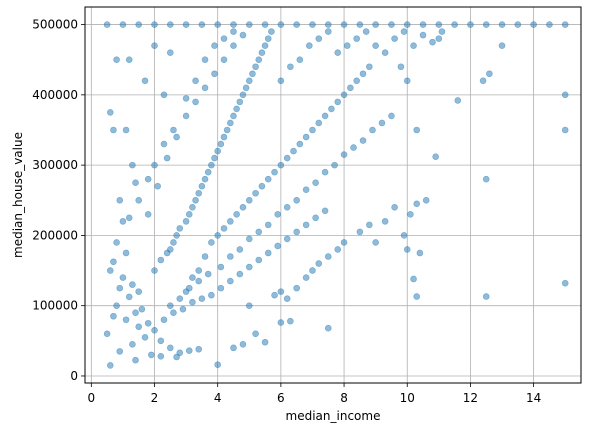  Describe the element at coordinates (533, 398) in the screenshot. I see `x-tick-label: 14` at that location.